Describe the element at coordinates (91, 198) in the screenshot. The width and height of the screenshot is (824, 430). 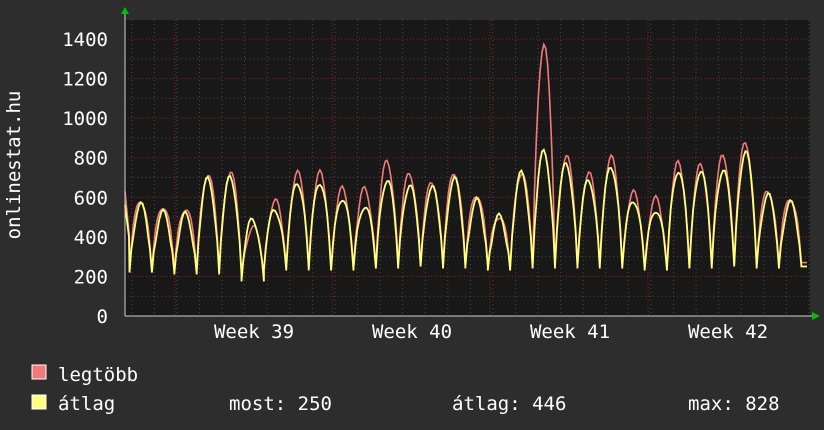
I see `y-tick-label: 600` at that location.